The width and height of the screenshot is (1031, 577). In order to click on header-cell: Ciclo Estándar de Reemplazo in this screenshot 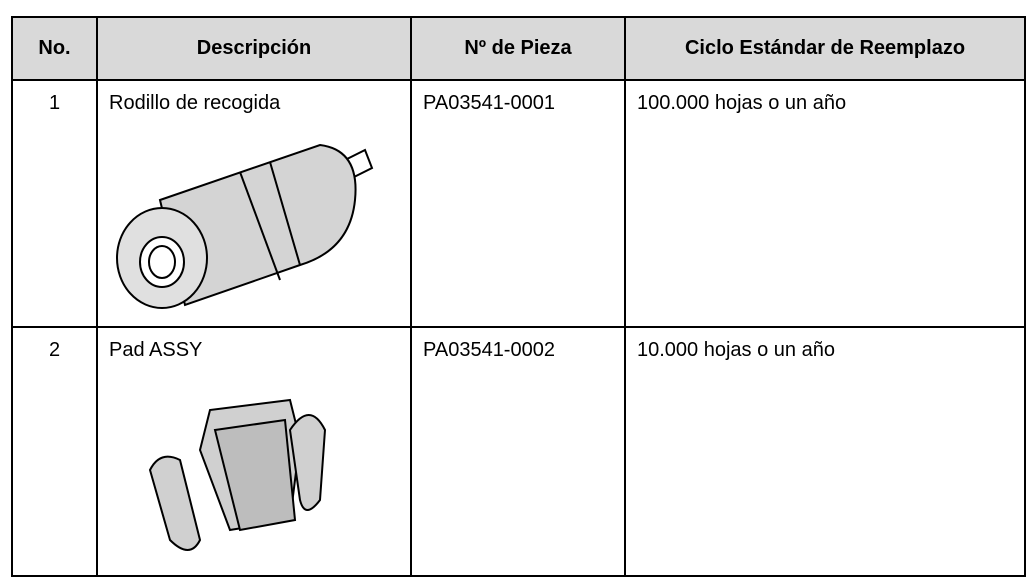, I will do `click(825, 48)`.